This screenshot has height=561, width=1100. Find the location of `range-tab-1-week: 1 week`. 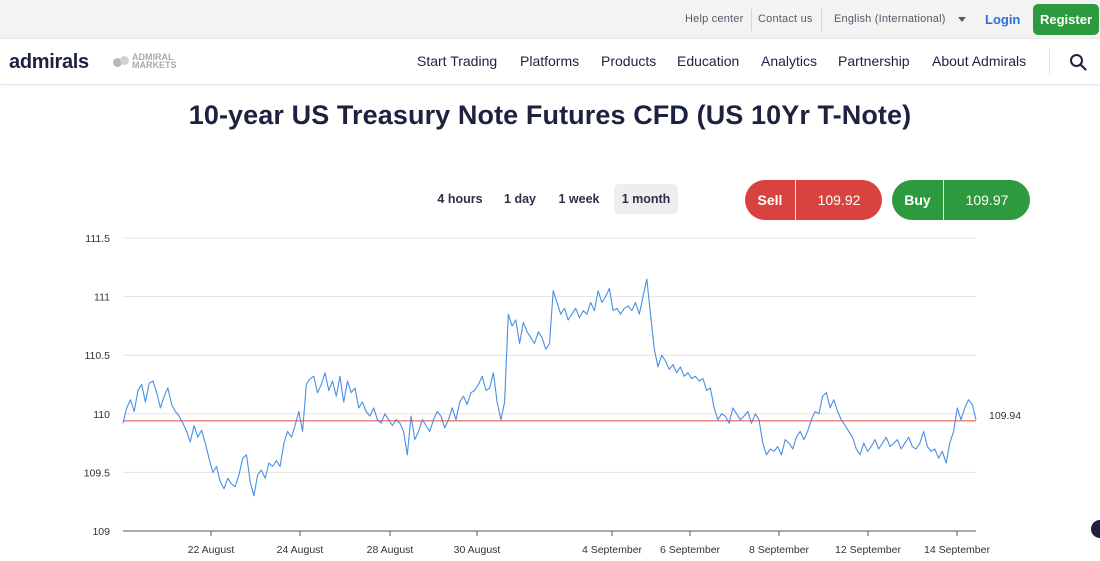

range-tab-1-week: 1 week is located at coordinates (579, 199).